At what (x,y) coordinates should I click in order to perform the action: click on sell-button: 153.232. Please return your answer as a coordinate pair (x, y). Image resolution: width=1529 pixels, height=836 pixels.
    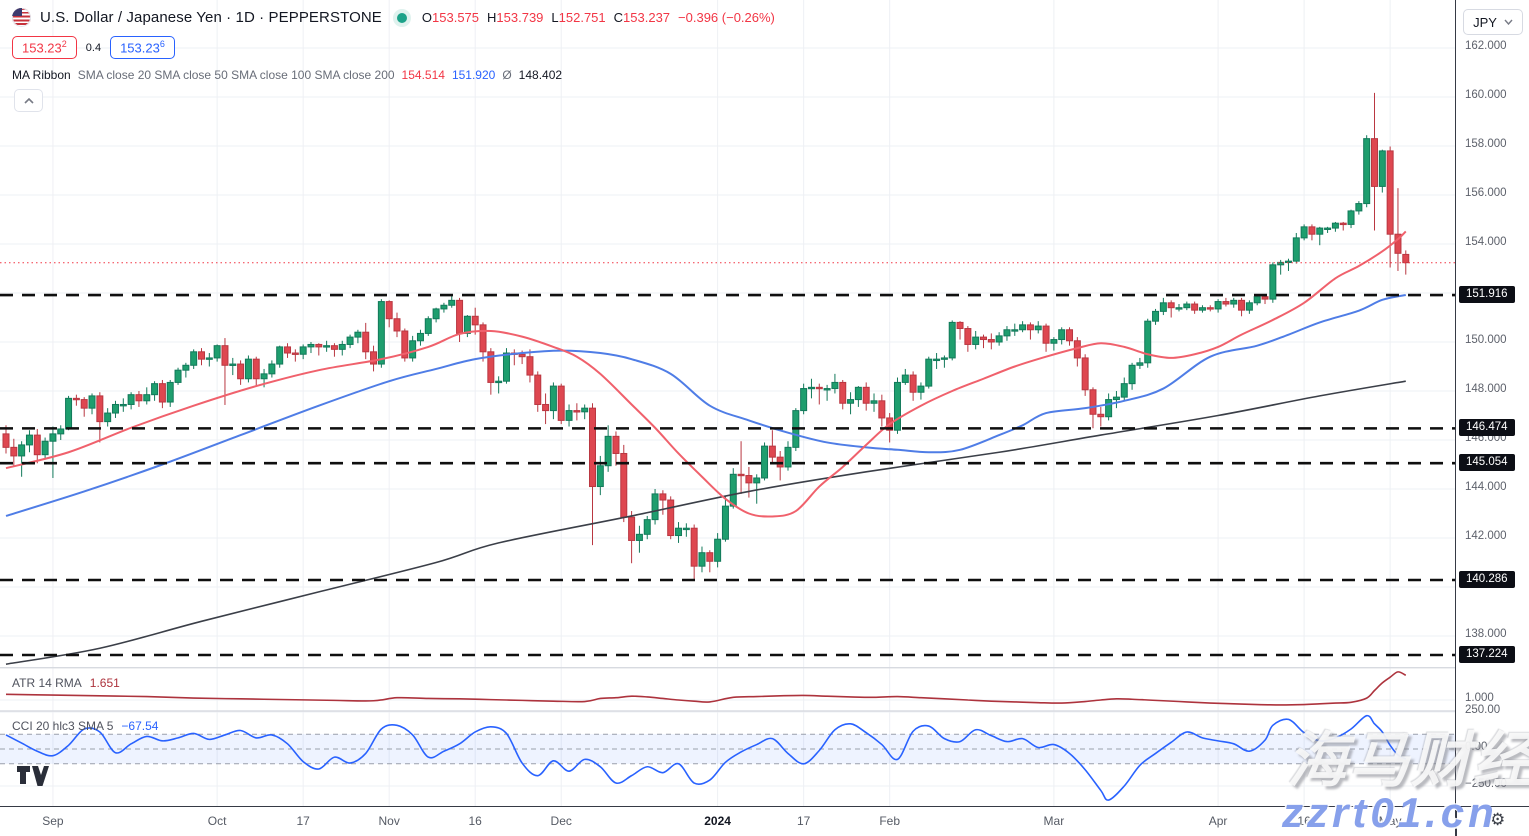
    Looking at the image, I should click on (44, 48).